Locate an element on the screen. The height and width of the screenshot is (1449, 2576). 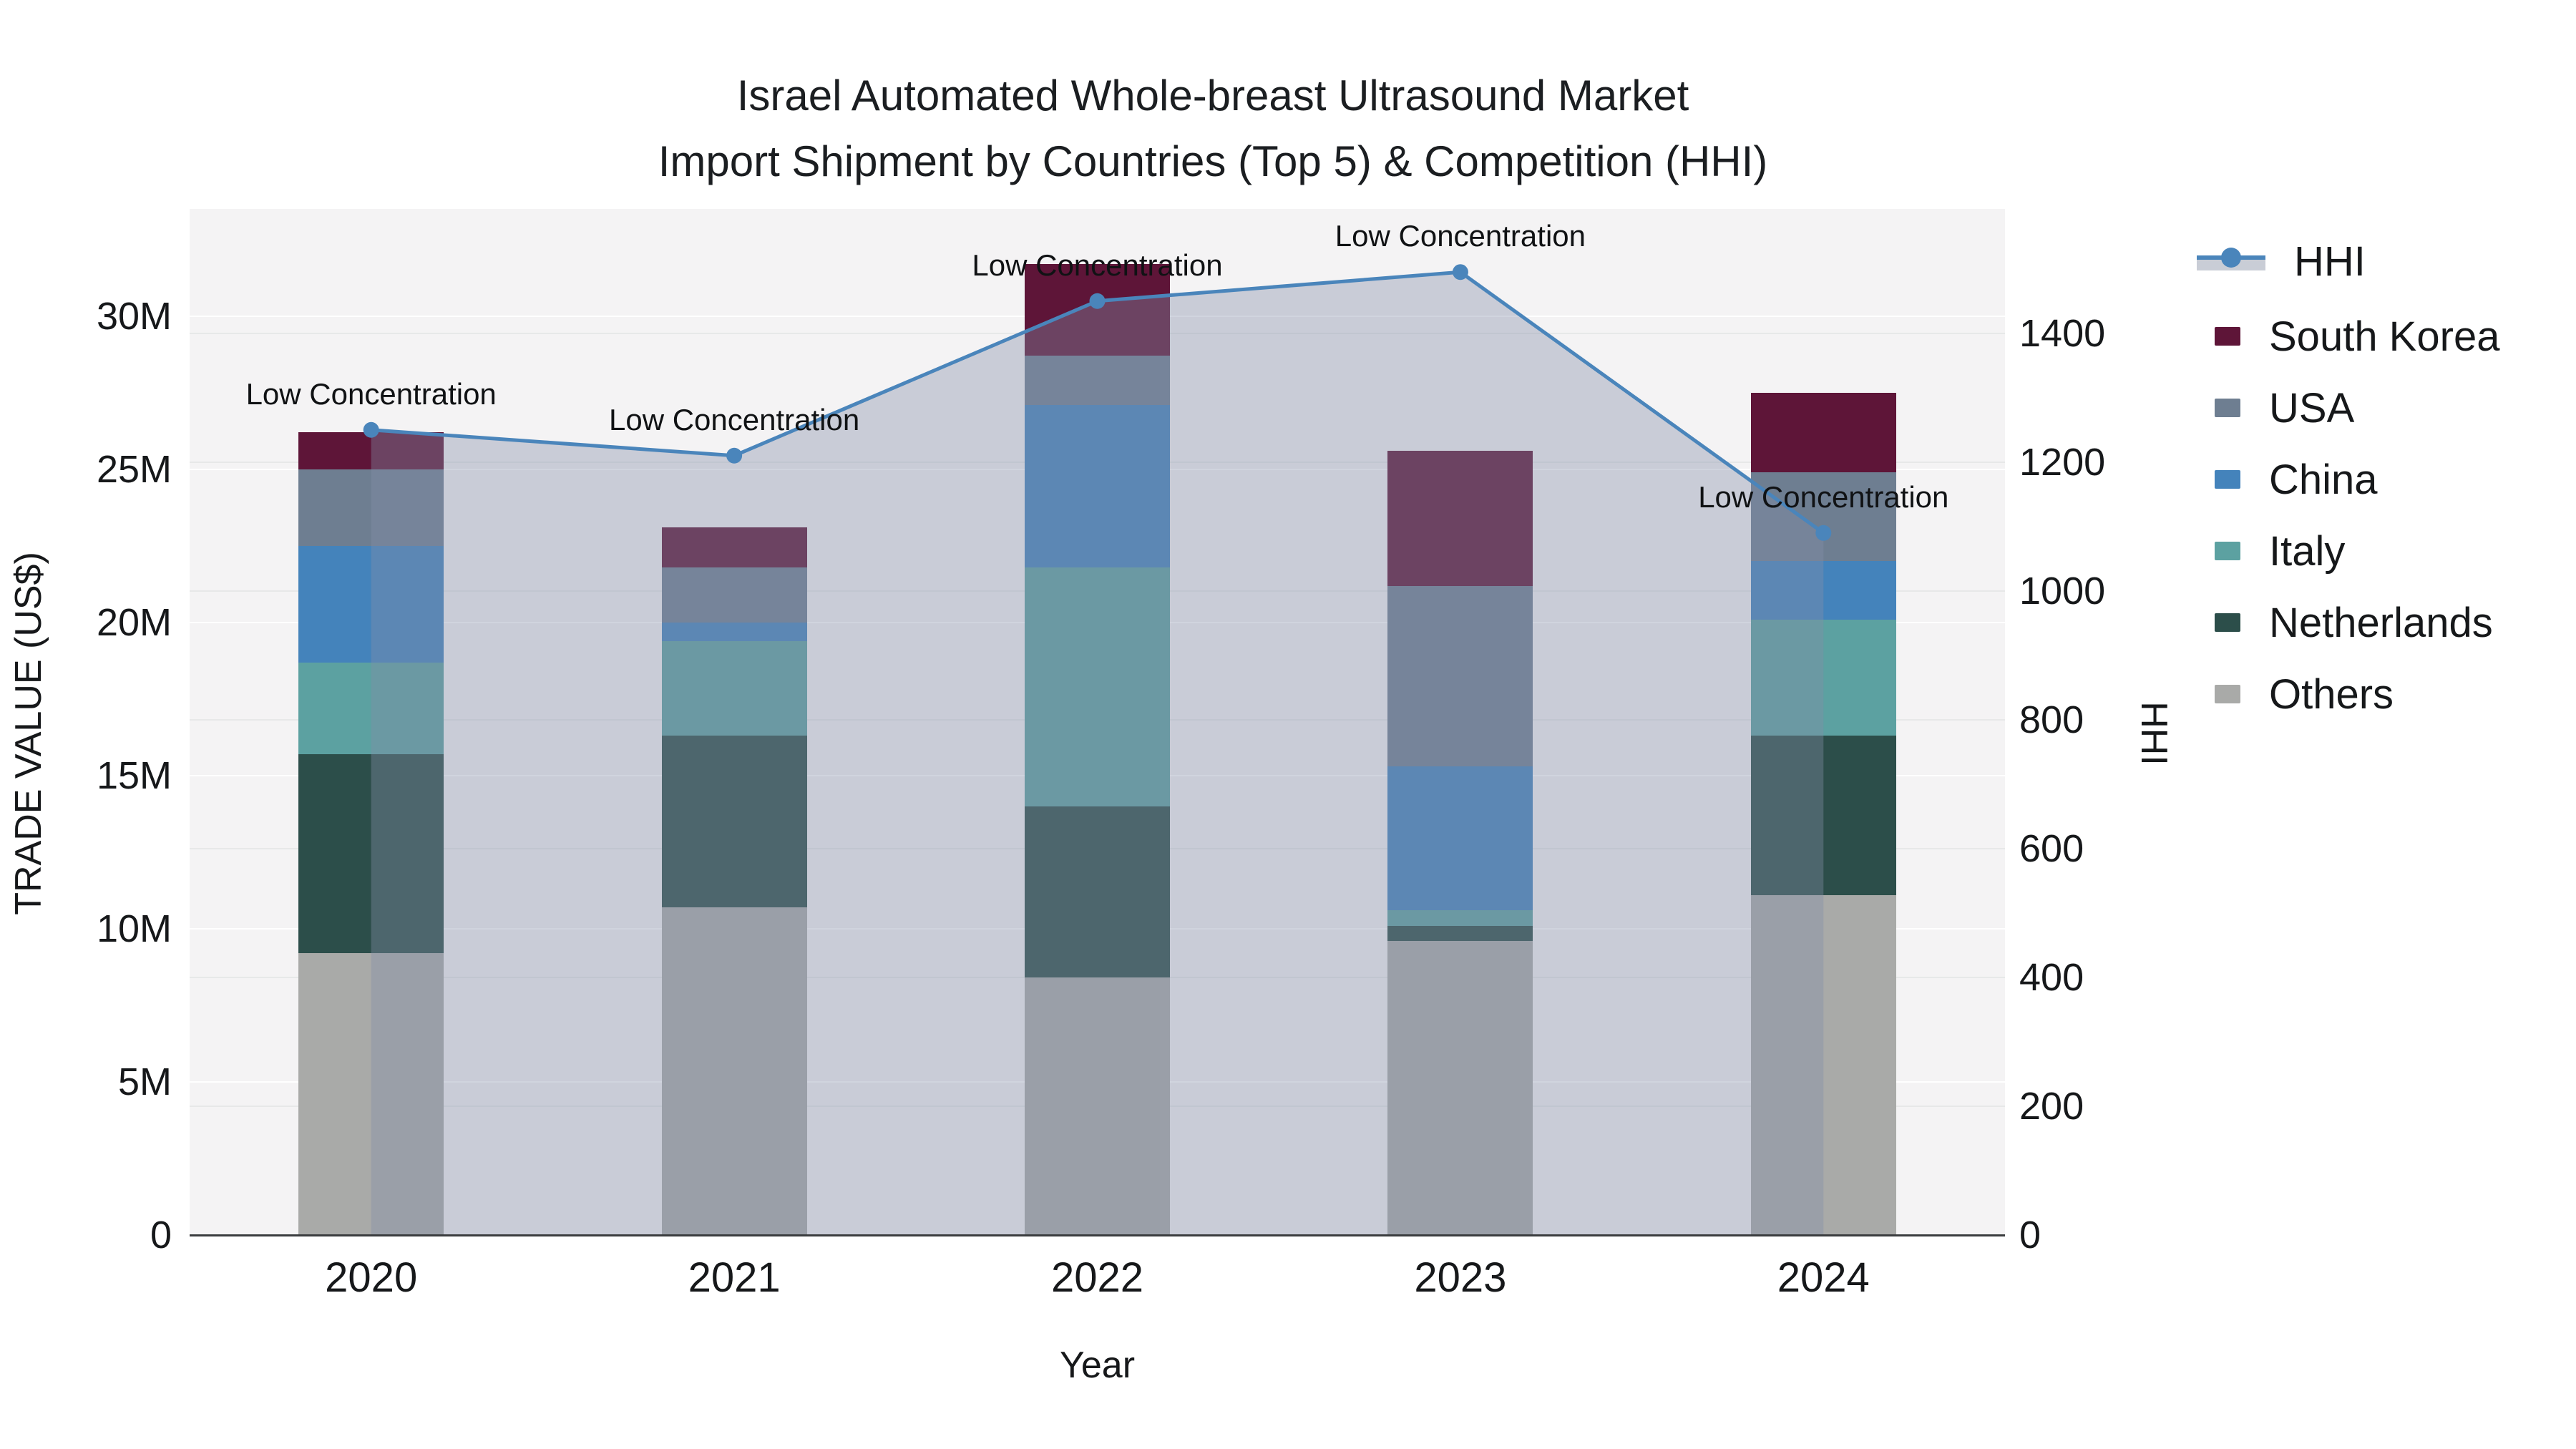
x-tick-2021: 2021 is located at coordinates (735, 1277).